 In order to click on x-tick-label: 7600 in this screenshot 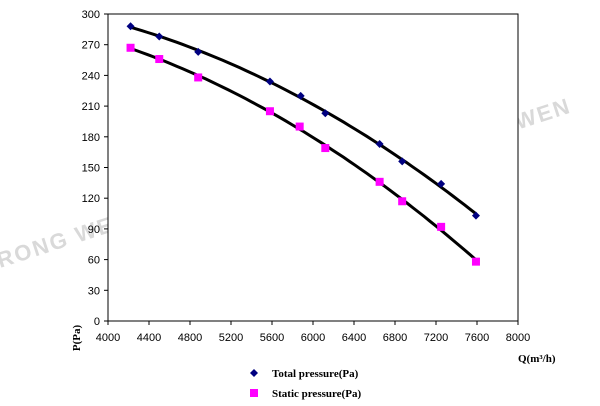, I will do `click(477, 338)`.